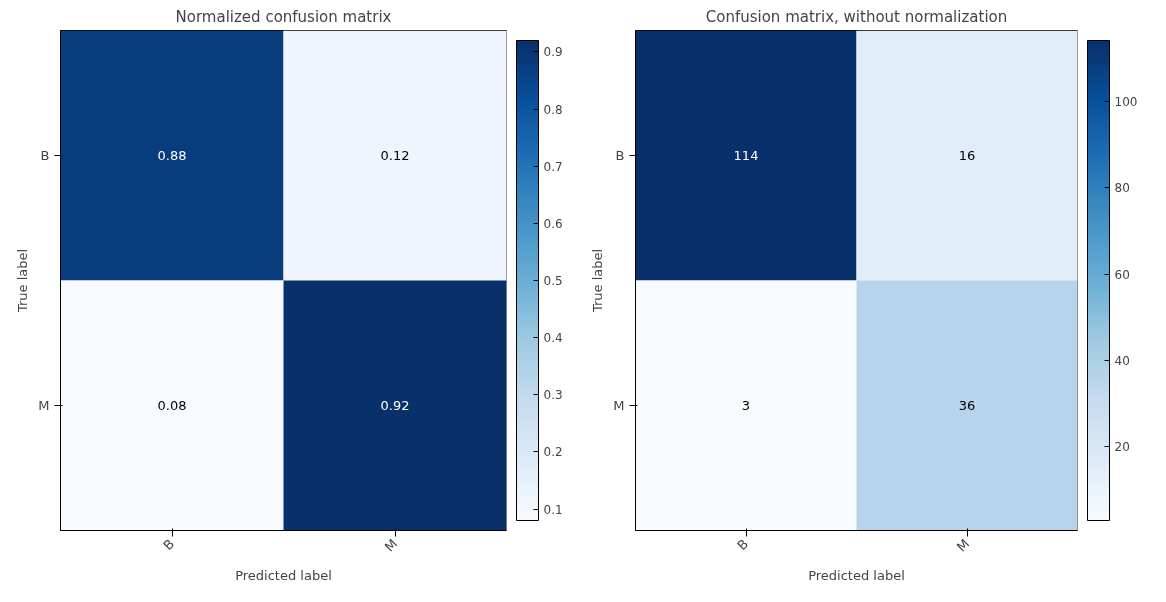  I want to click on data-label: 0.12, so click(395, 155).